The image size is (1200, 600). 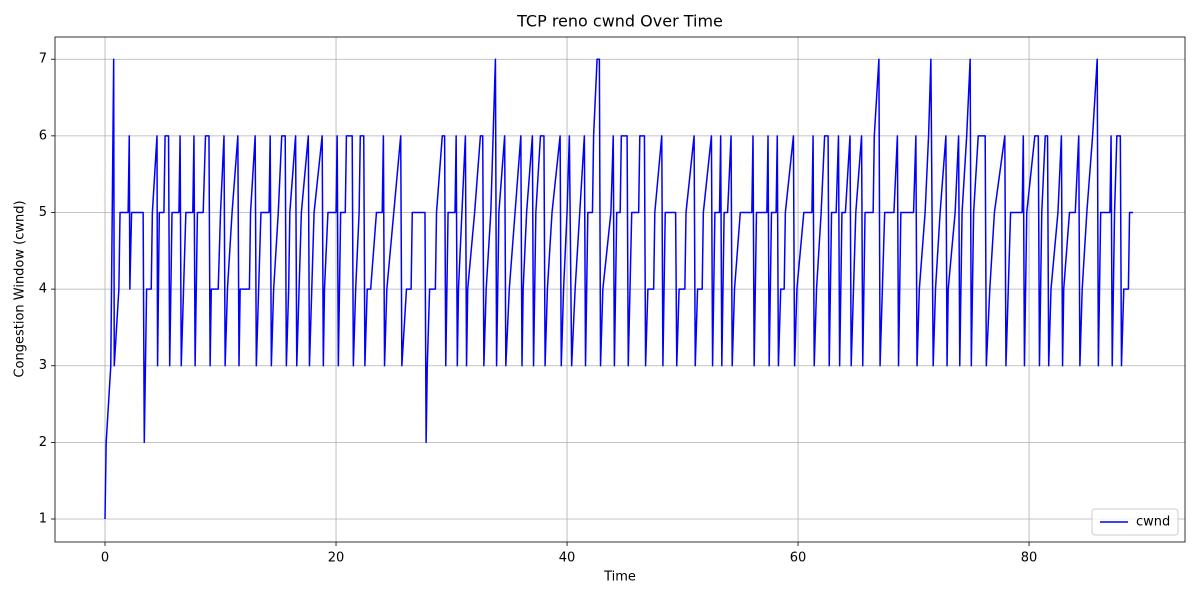 I want to click on y-tick-label: 4, so click(x=43, y=289).